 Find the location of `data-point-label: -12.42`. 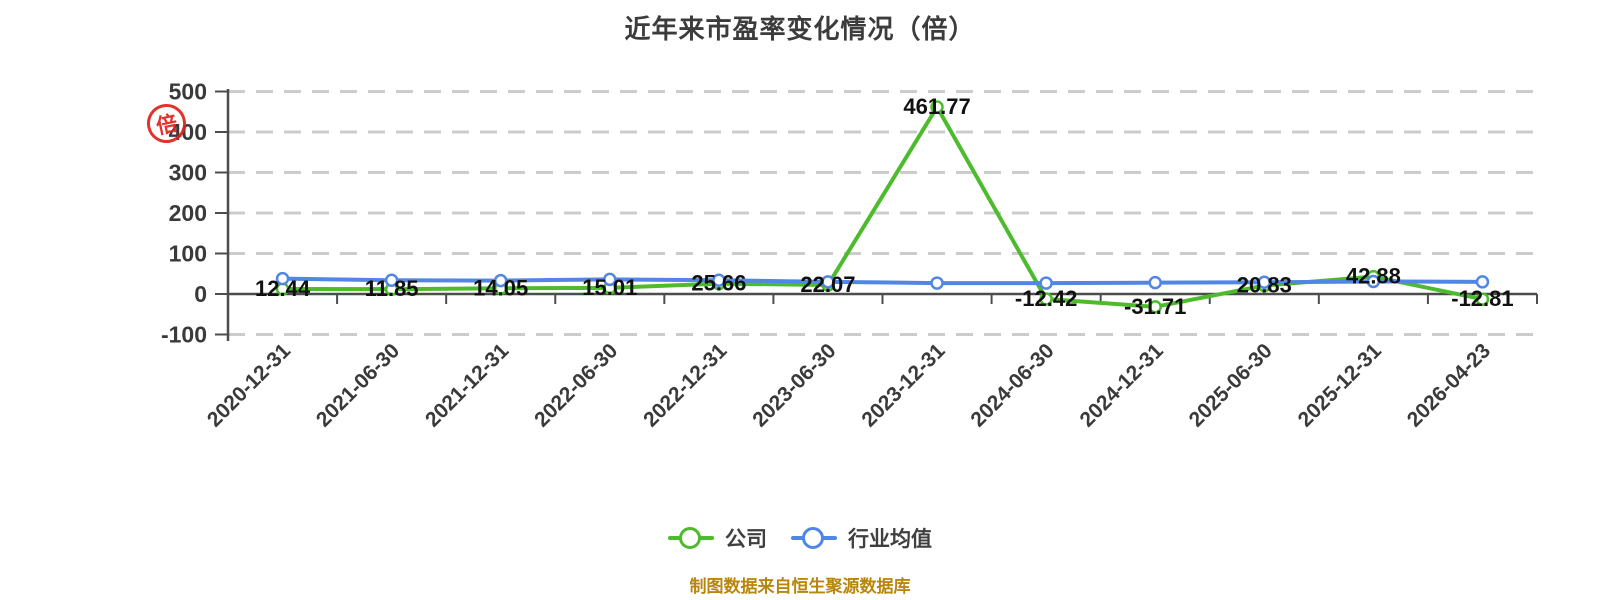

data-point-label: -12.42 is located at coordinates (1046, 298).